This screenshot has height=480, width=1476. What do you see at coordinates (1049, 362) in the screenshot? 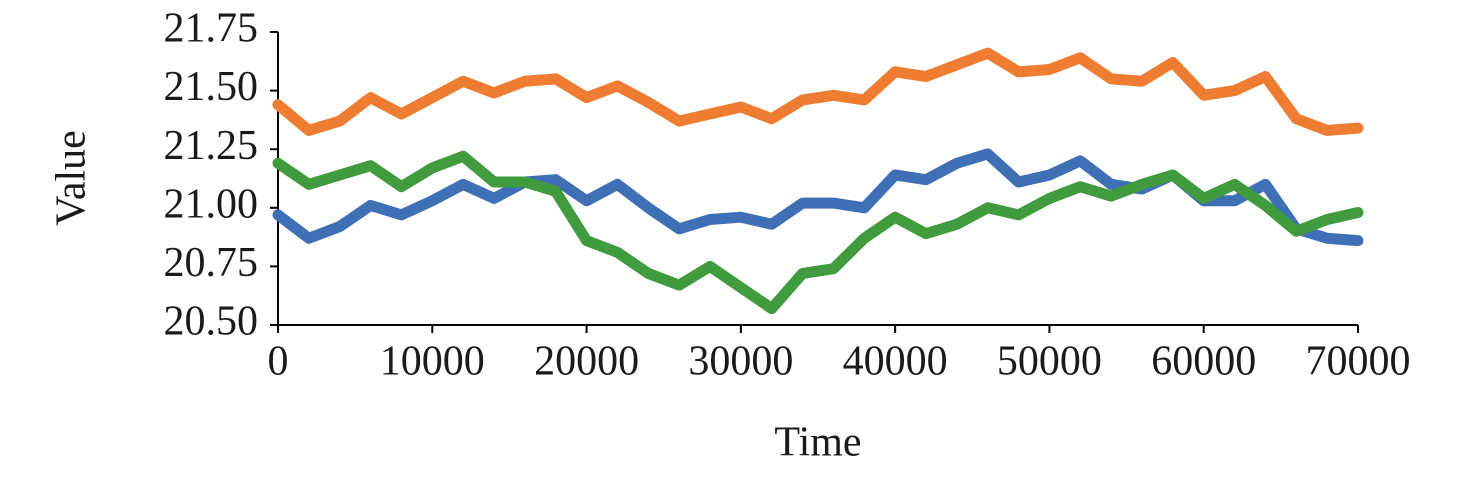
I see `x-tick-label: 50000` at bounding box center [1049, 362].